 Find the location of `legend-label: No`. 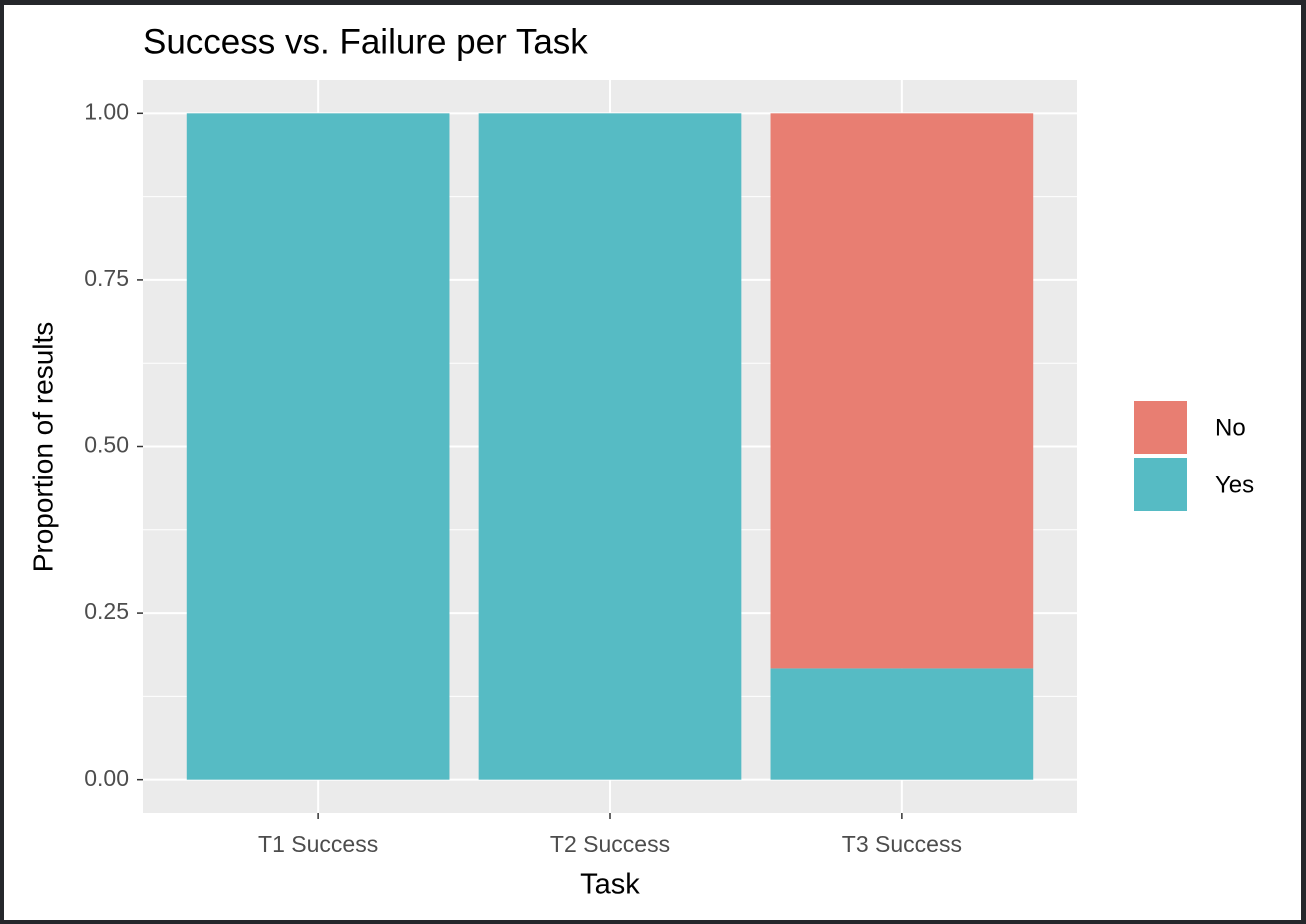

legend-label: No is located at coordinates (1230, 427).